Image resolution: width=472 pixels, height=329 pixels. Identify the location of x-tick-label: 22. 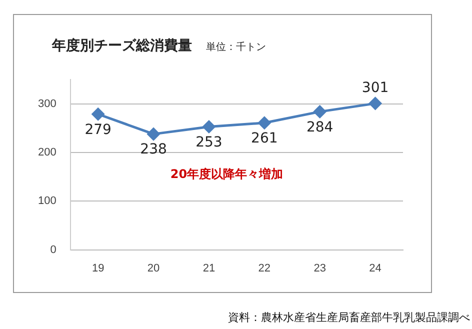
(264, 268).